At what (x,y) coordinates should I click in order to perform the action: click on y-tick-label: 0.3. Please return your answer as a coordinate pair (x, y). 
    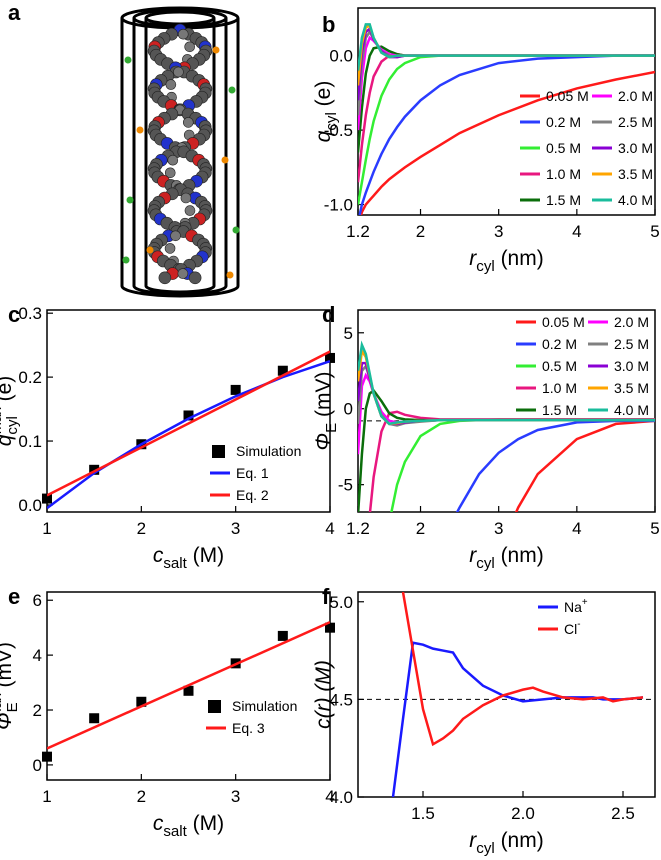
    Looking at the image, I should click on (30, 313).